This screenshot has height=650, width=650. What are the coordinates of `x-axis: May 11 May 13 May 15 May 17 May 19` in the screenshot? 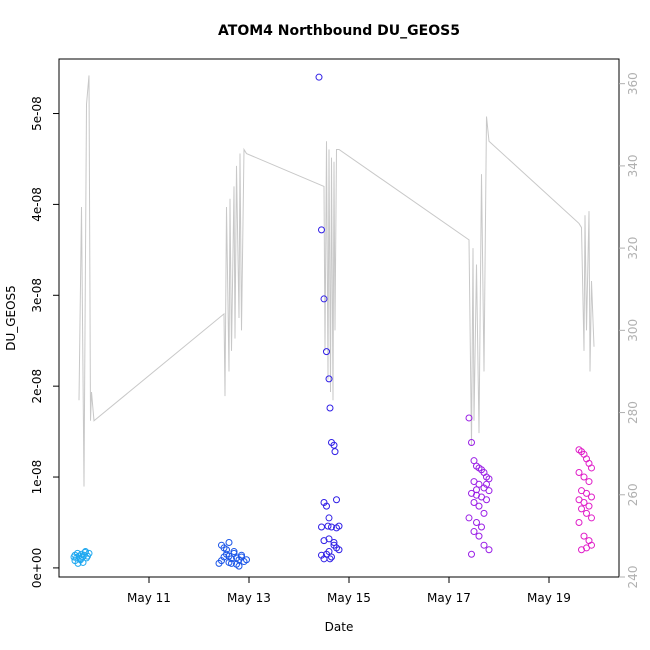 It's located at (349, 591).